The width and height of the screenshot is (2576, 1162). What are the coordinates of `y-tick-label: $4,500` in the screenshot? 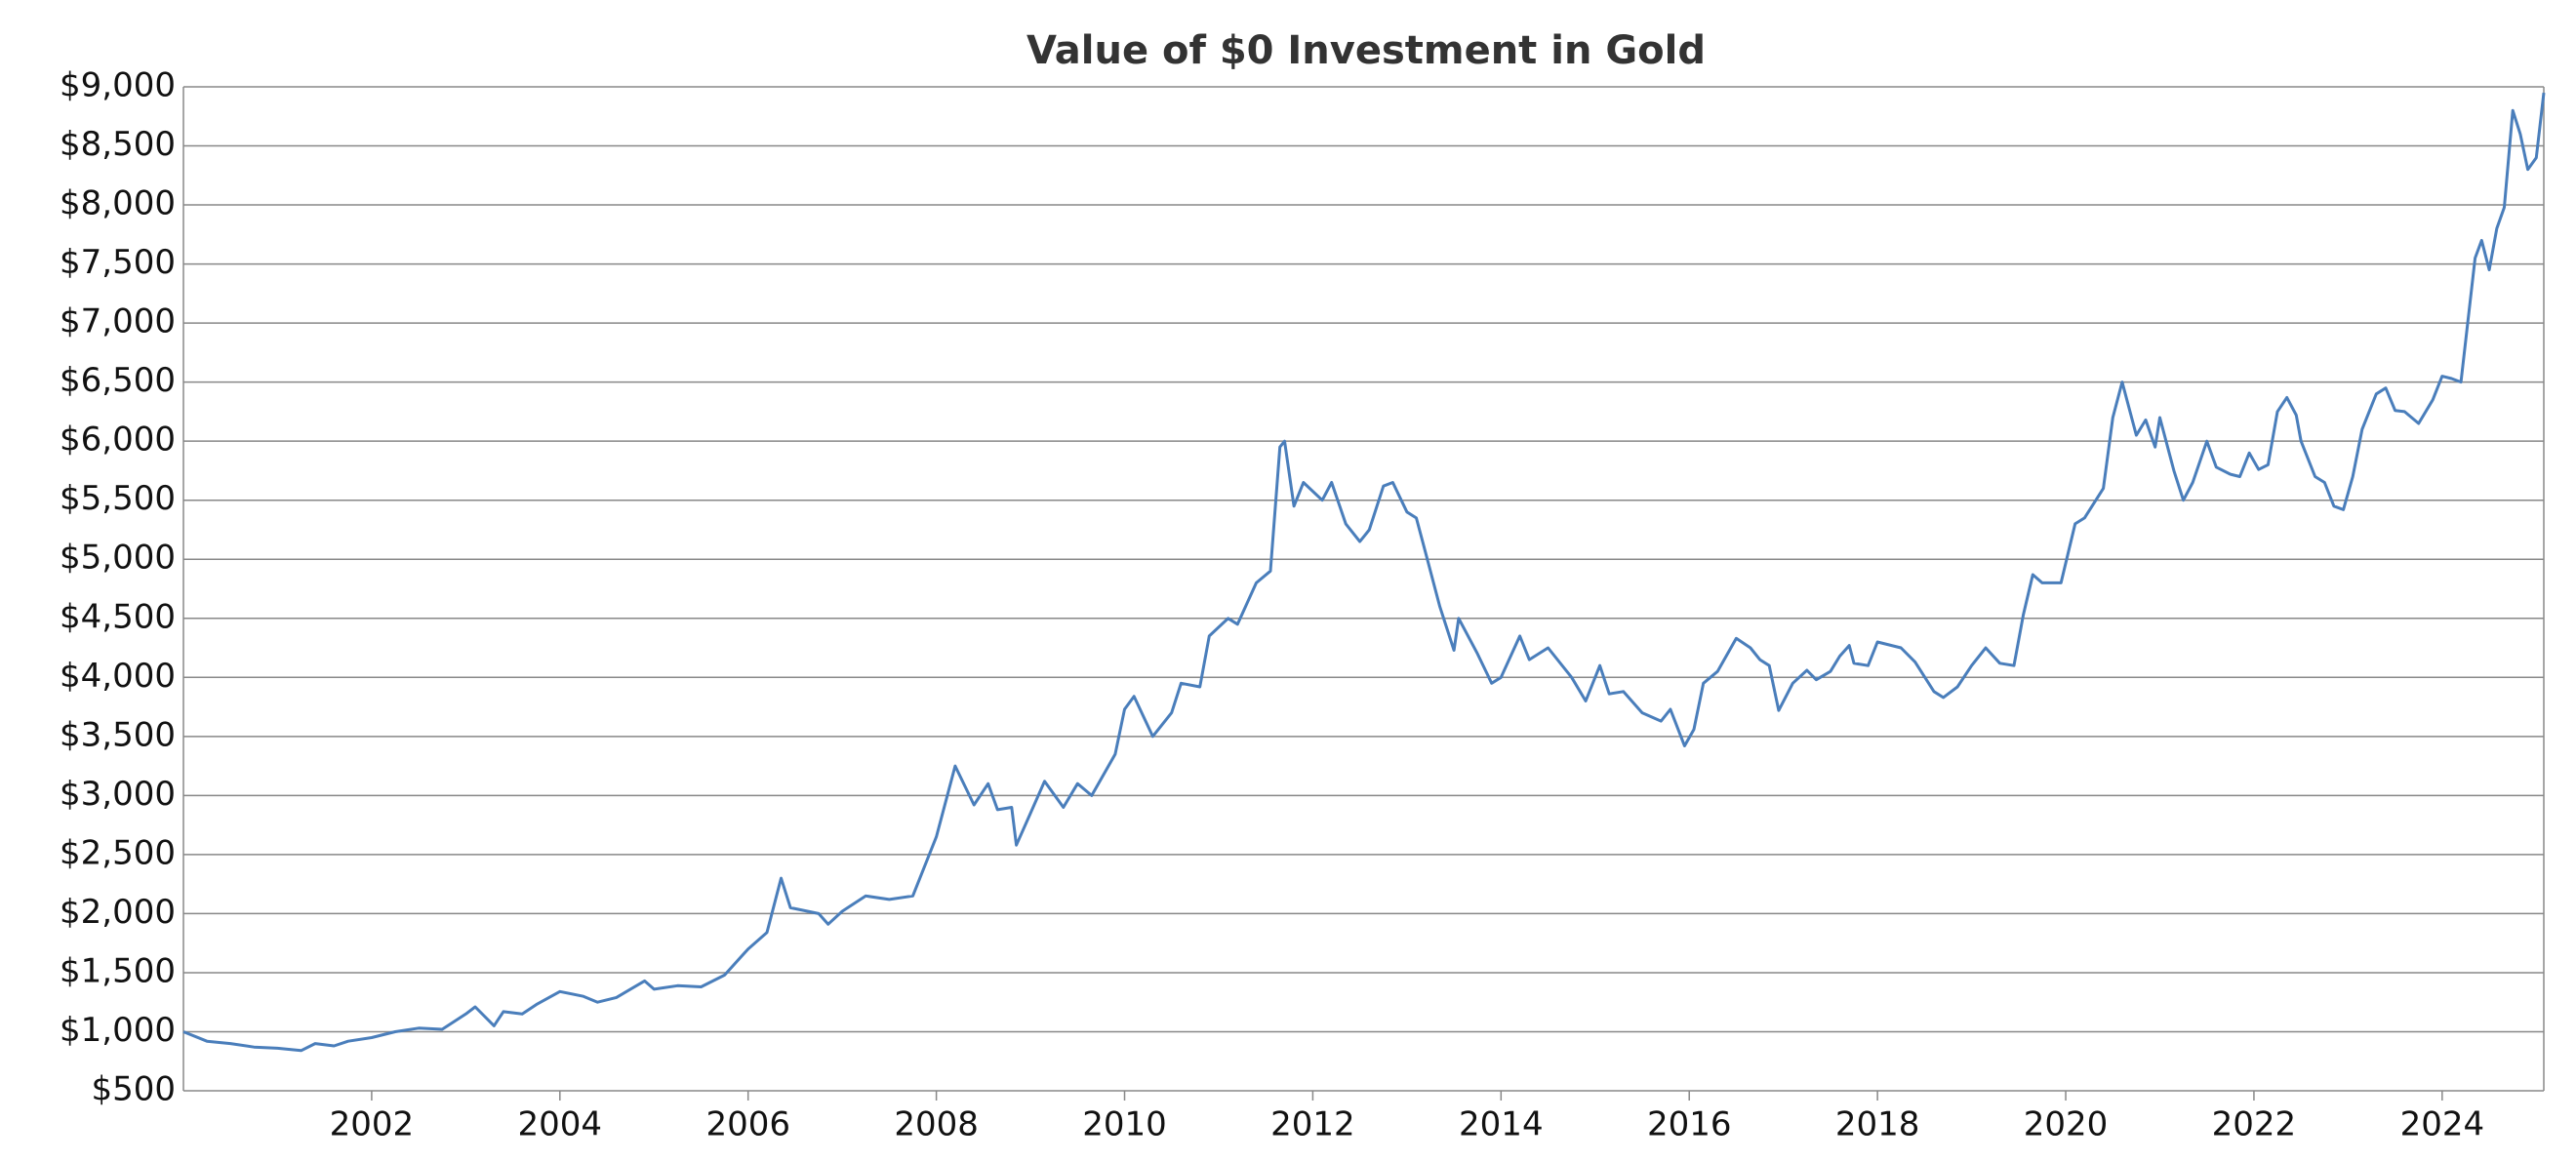 It's located at (118, 616).